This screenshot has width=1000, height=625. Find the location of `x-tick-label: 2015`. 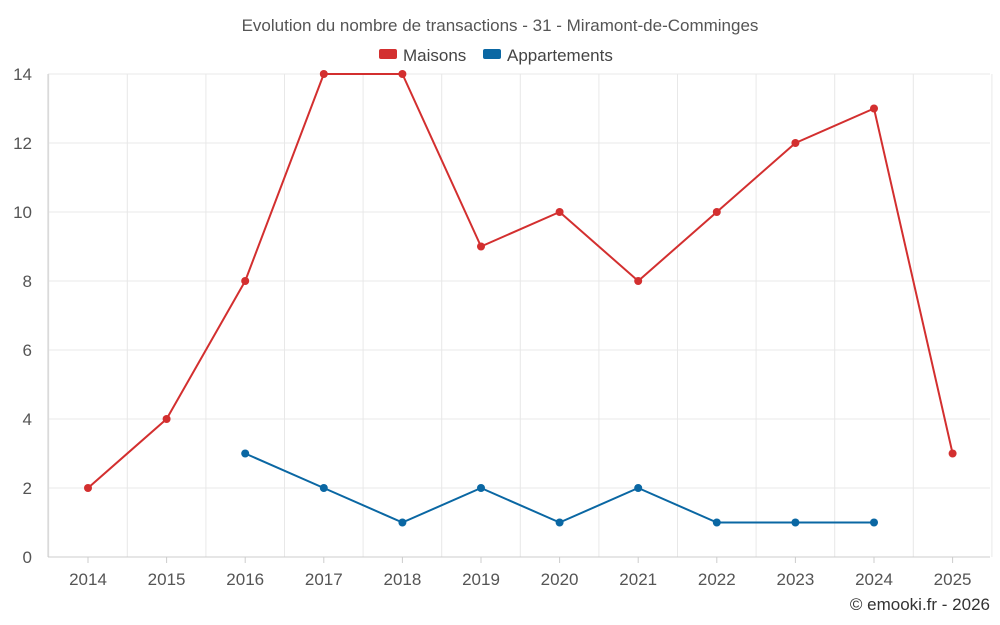

x-tick-label: 2015 is located at coordinates (167, 579).